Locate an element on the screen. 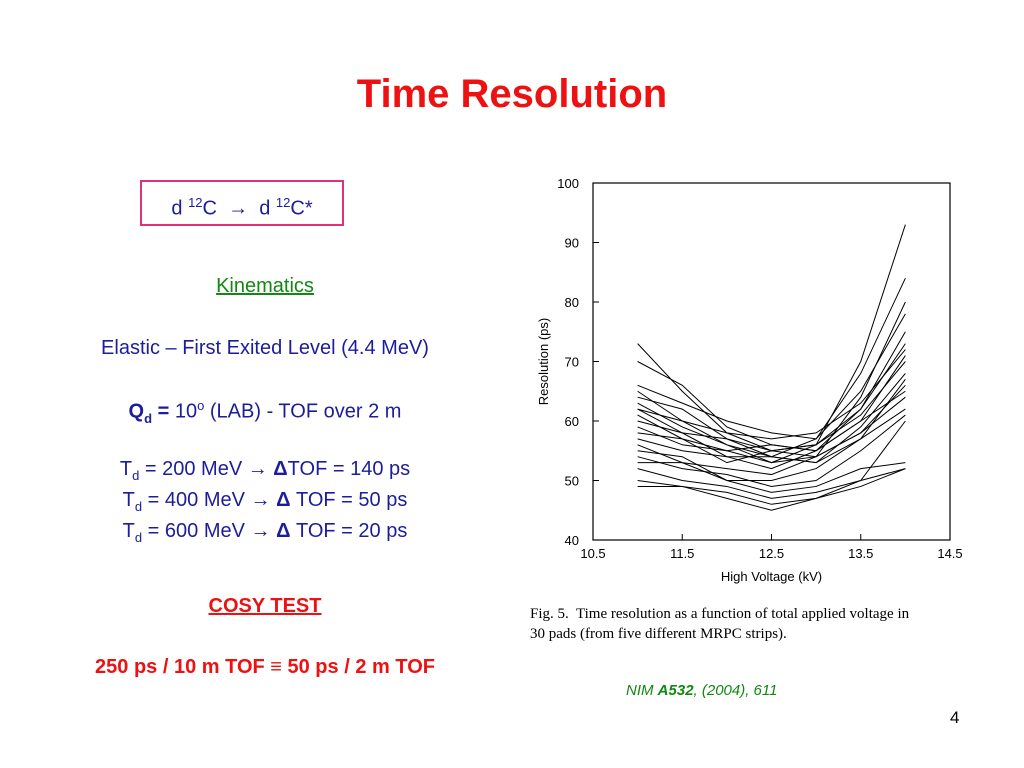 The height and width of the screenshot is (768, 1024). text: NIM is located at coordinates (642, 690).